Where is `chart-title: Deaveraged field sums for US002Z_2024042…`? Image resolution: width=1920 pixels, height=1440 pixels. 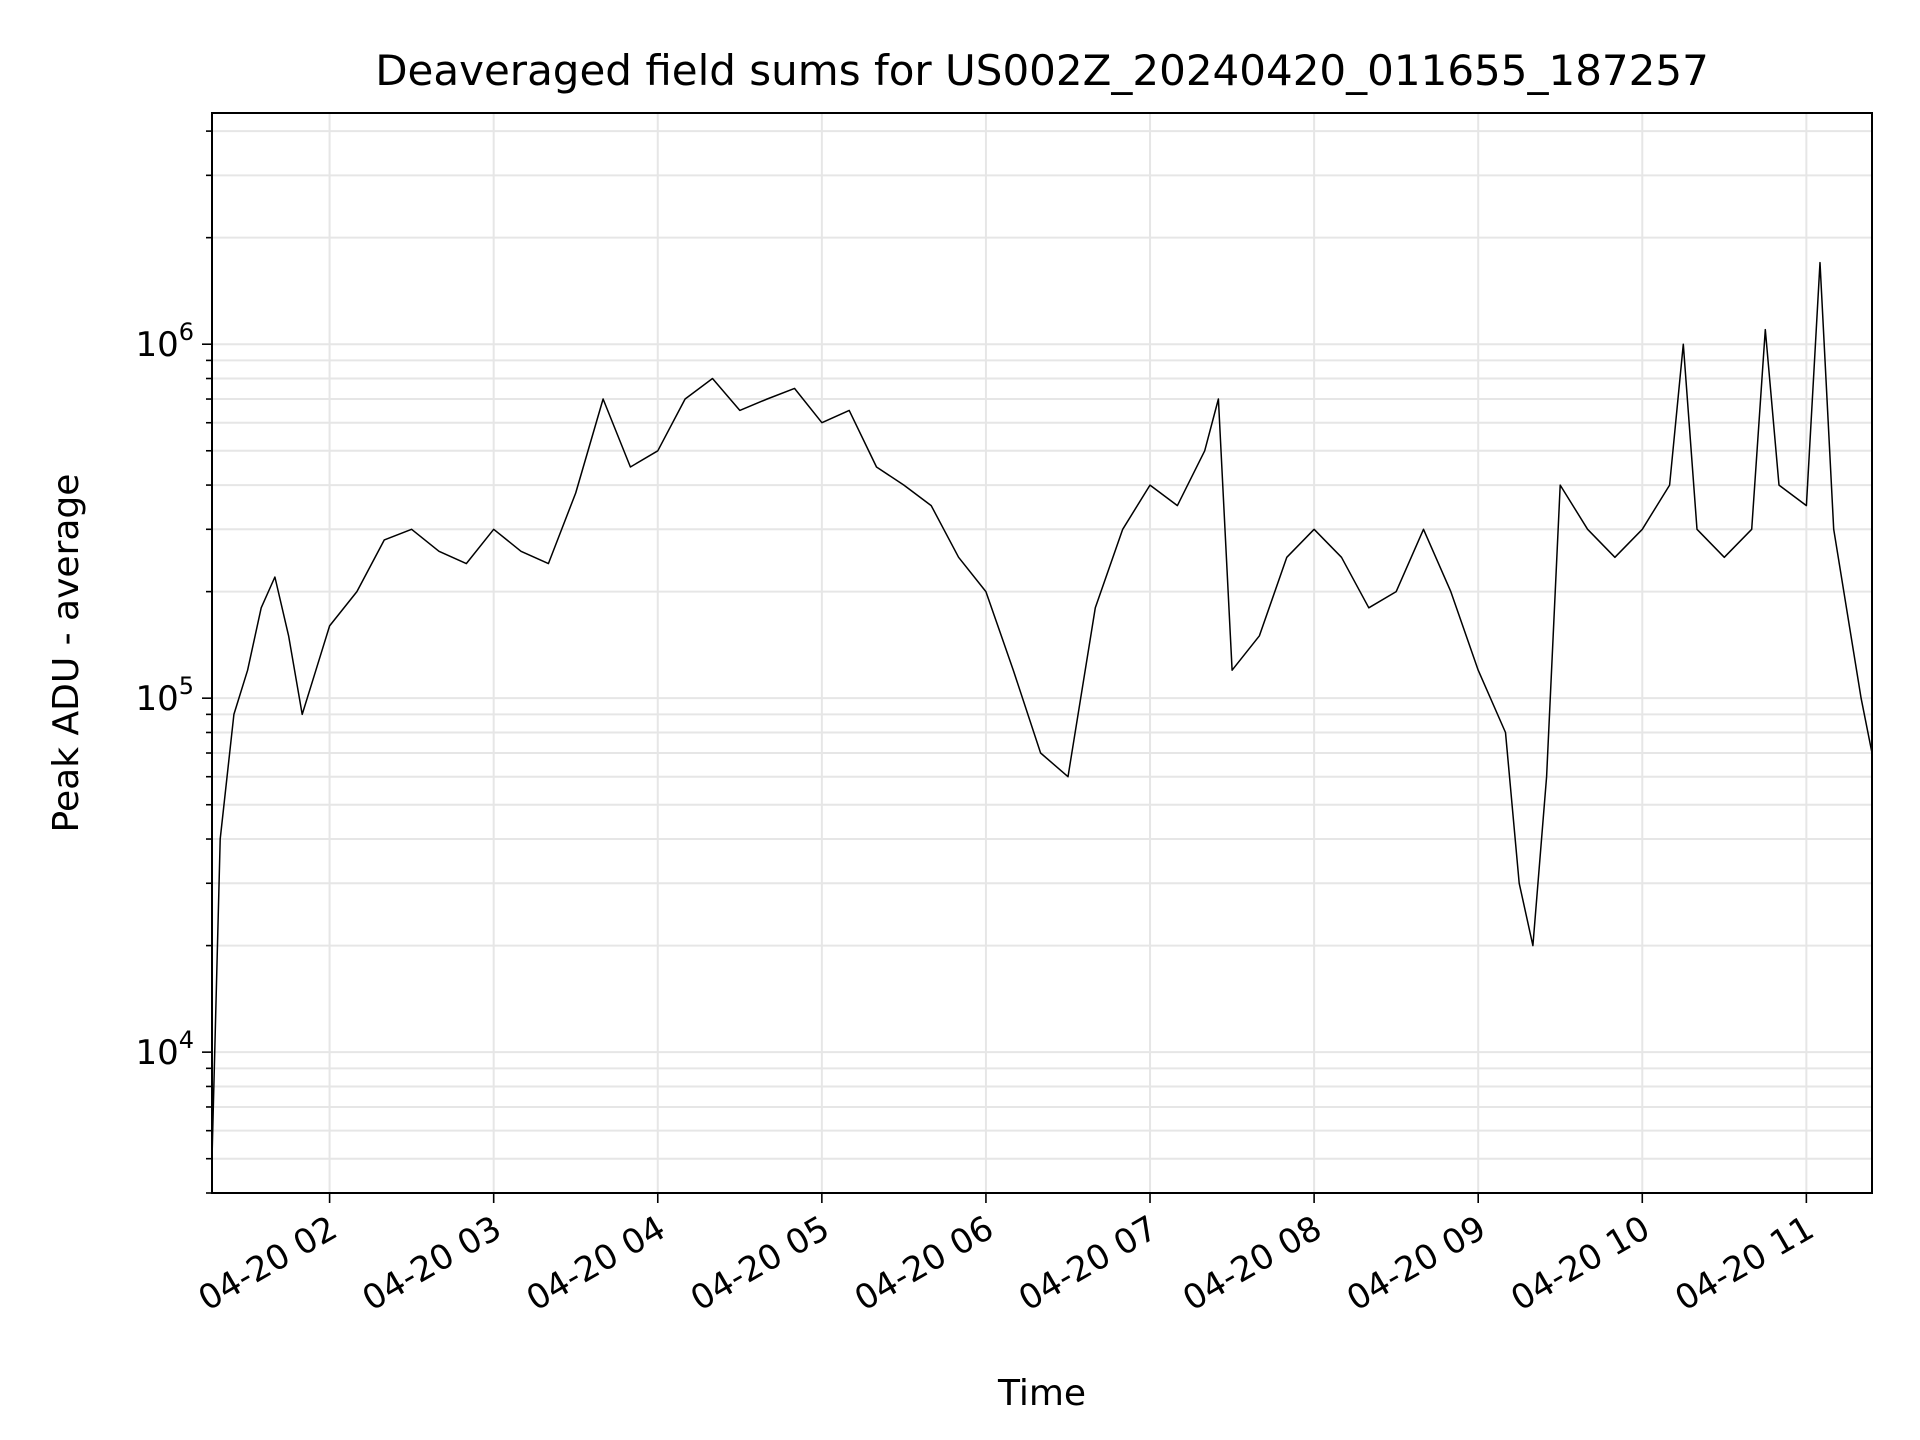
chart-title: Deaveraged field sums for US002Z_2024042… is located at coordinates (1042, 70).